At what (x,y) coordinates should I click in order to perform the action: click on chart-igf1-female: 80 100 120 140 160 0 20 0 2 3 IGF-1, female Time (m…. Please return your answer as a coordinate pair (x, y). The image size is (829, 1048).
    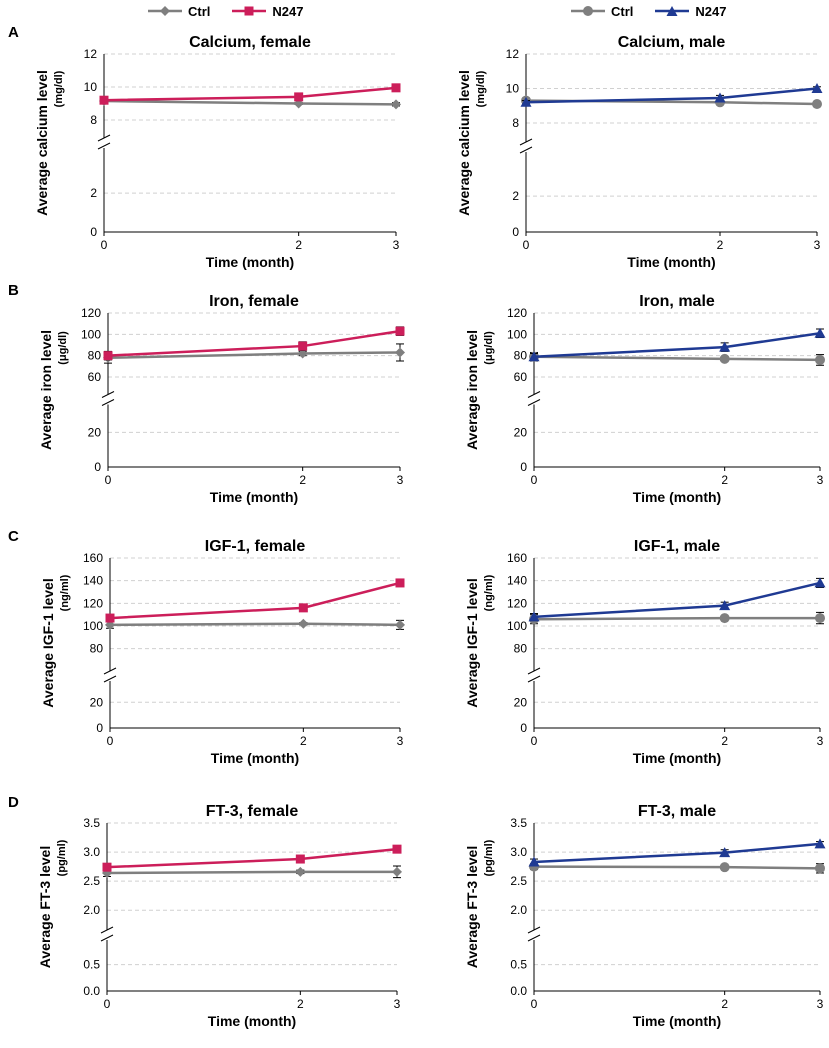
    Looking at the image, I should click on (222, 652).